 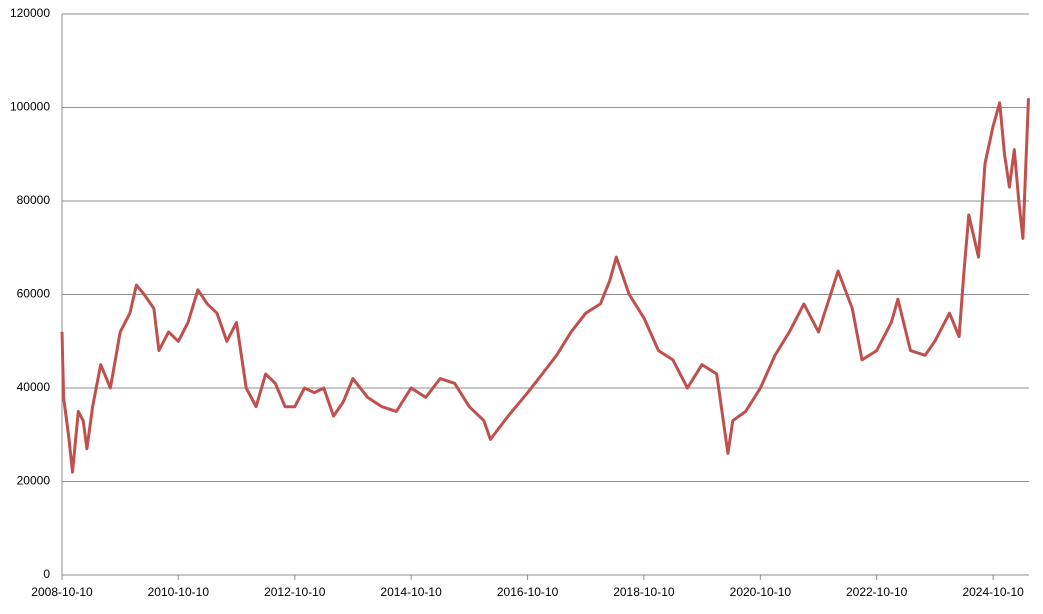 What do you see at coordinates (34, 387) in the screenshot?
I see `y-tick-label: 40000` at bounding box center [34, 387].